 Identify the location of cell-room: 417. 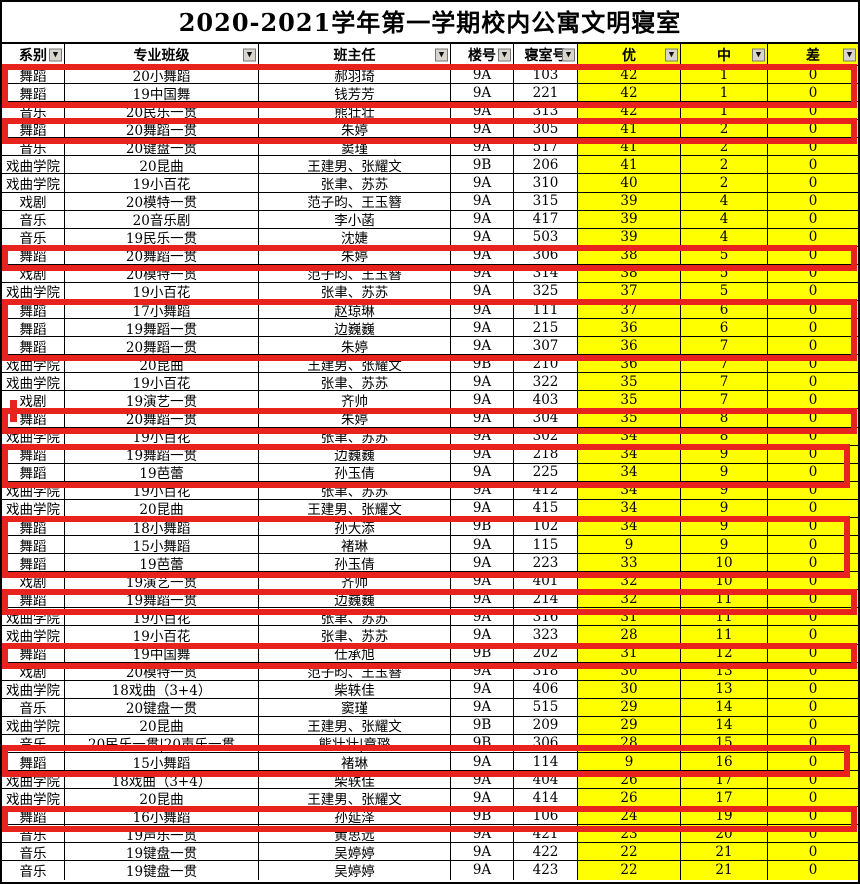
(546, 219).